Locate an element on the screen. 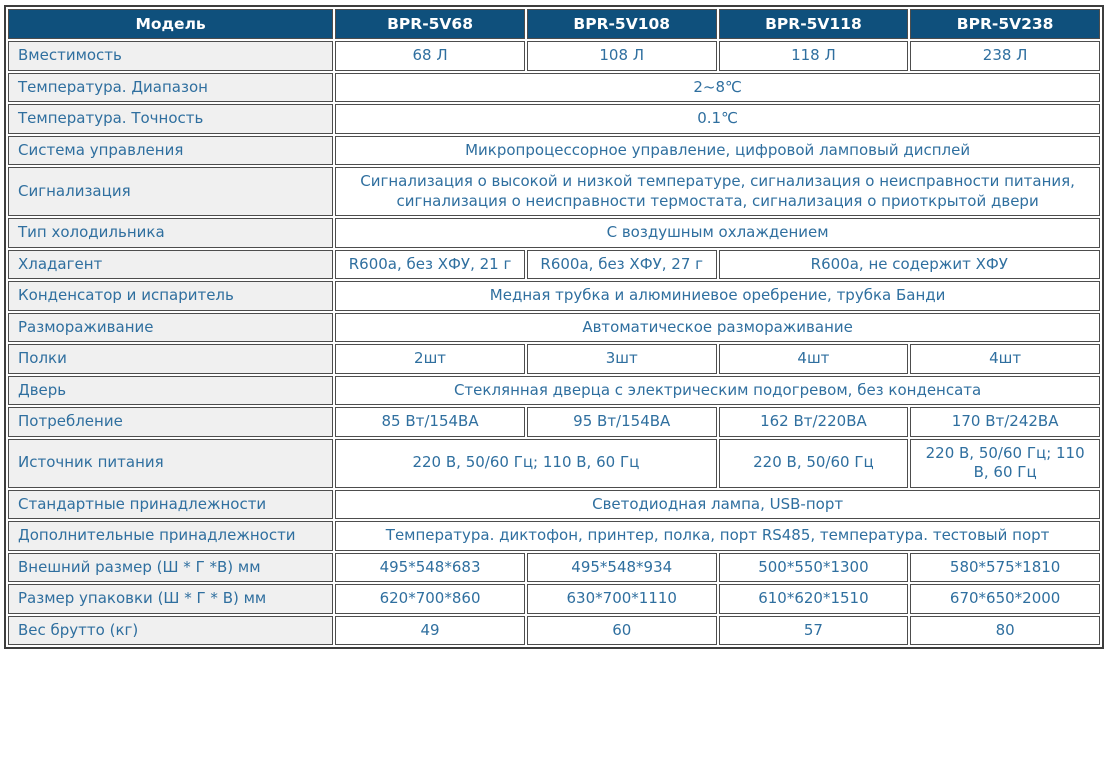 The height and width of the screenshot is (779, 1110). value-cell: 630*700*1110 is located at coordinates (621, 599).